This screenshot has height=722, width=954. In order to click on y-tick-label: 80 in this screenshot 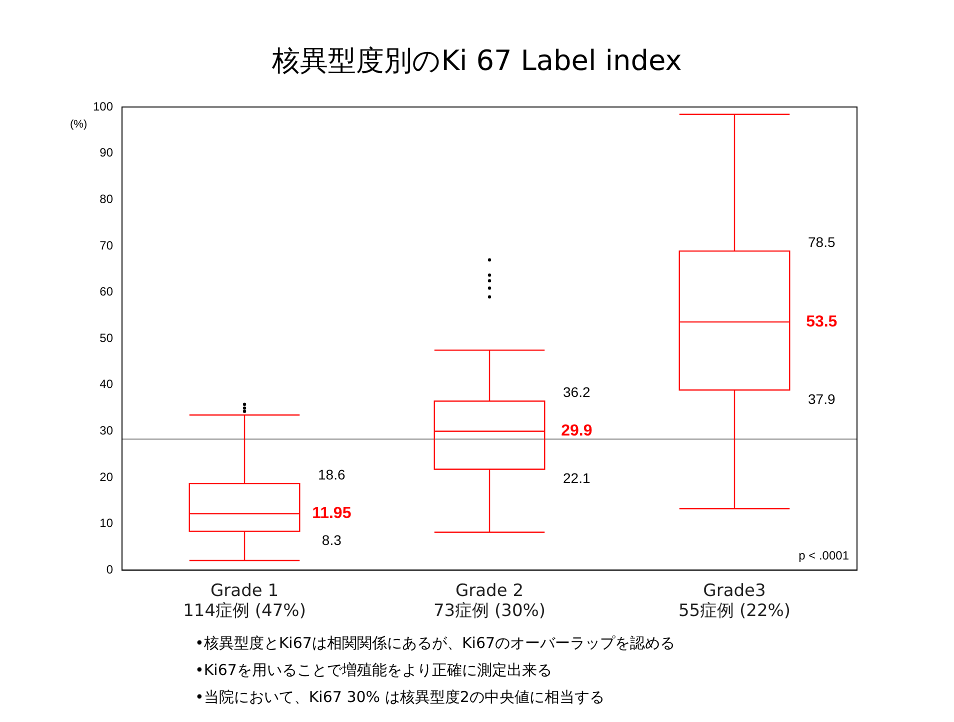, I will do `click(107, 199)`.